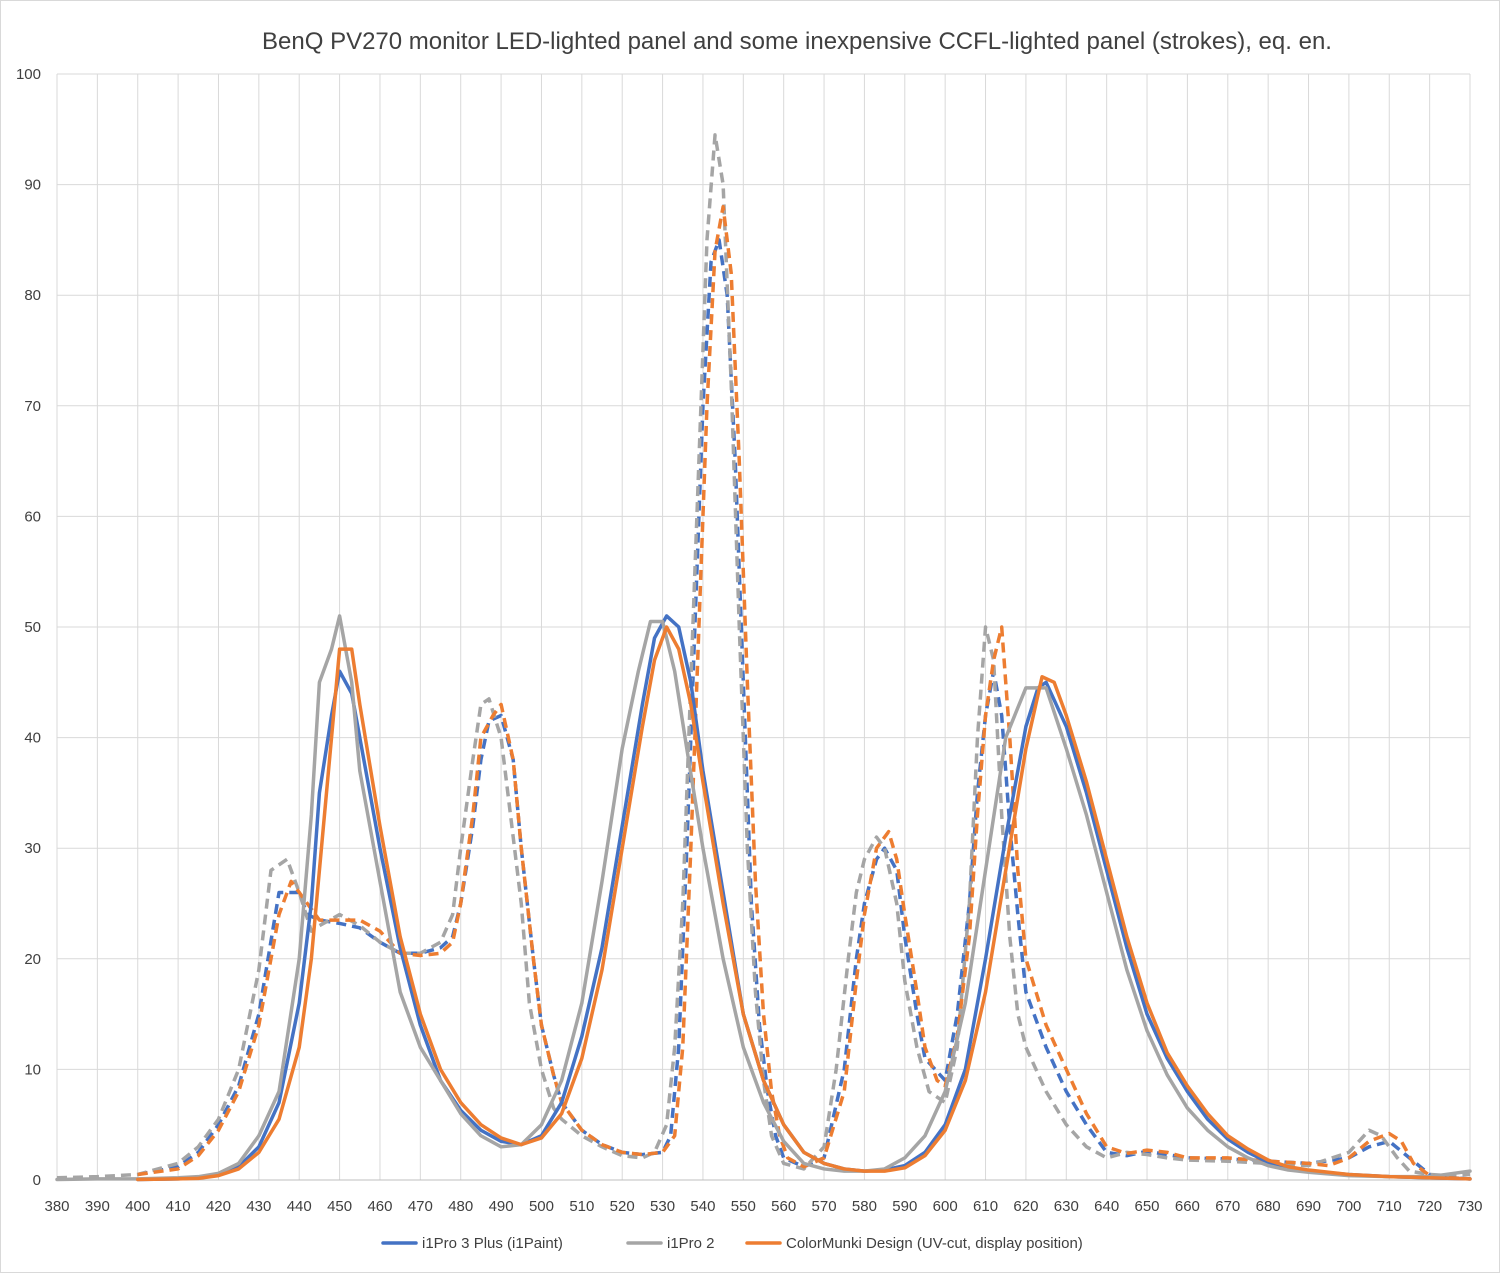 The width and height of the screenshot is (1500, 1278). Describe the element at coordinates (379, 1206) in the screenshot. I see `x-tick-label: 460` at that location.